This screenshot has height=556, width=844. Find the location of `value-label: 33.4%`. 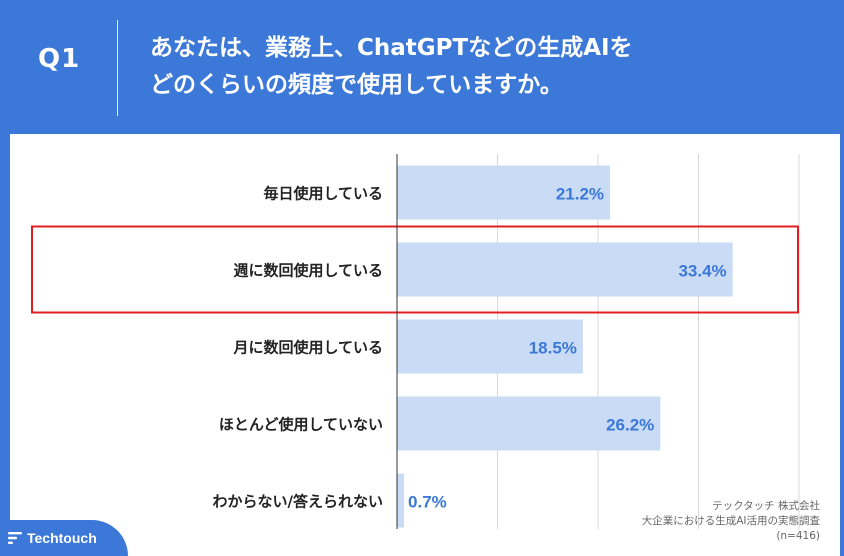

value-label: 33.4% is located at coordinates (702, 271).